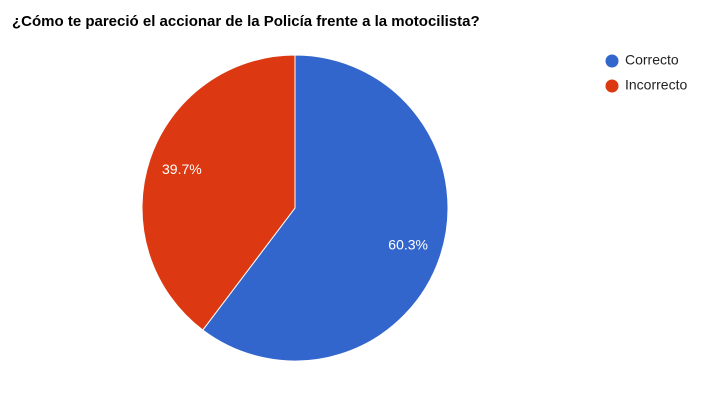 The image size is (719, 402). What do you see at coordinates (182, 169) in the screenshot?
I see `slice-label: 39.7%` at bounding box center [182, 169].